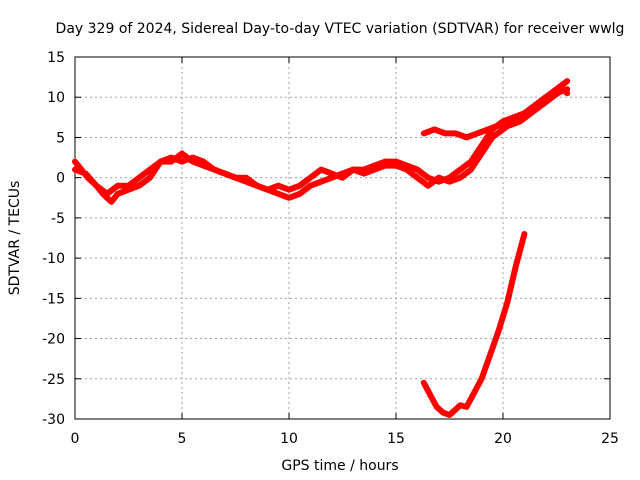  Describe the element at coordinates (53, 340) in the screenshot. I see `y-tick-label: -20` at that location.